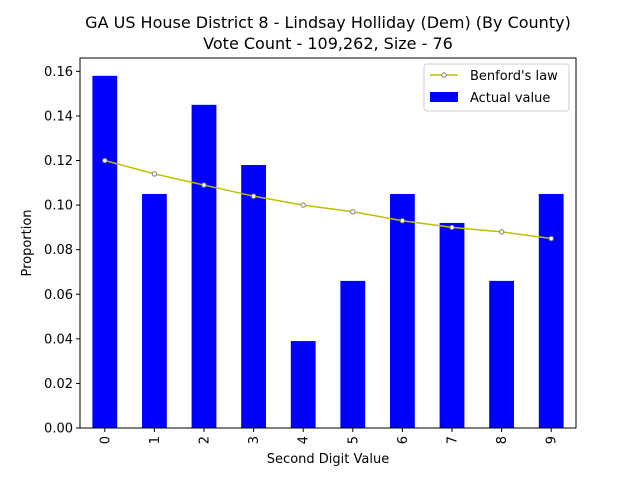 This screenshot has height=480, width=640. I want to click on x-tick-label-6: 6, so click(403, 440).